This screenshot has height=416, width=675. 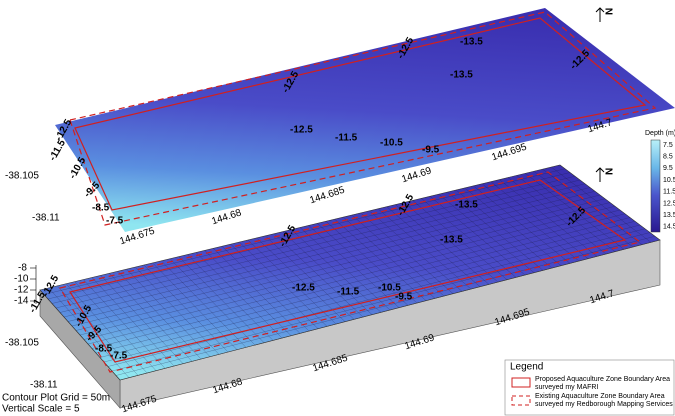 What do you see at coordinates (56, 398) in the screenshot?
I see `note: Contour Plot Grid = 50m` at bounding box center [56, 398].